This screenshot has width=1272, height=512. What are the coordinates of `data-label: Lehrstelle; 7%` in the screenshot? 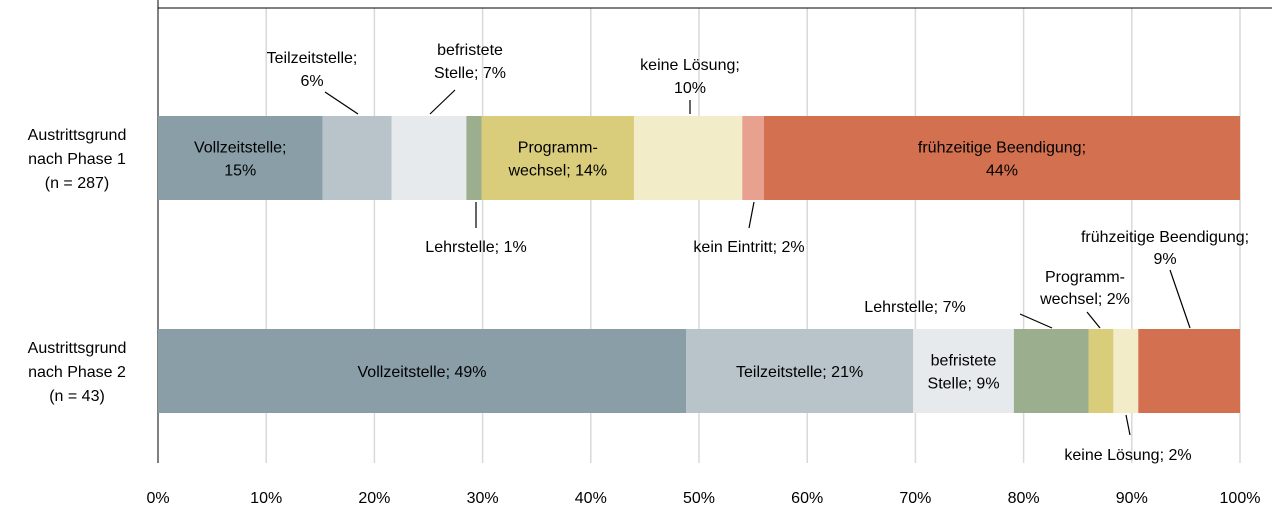 It's located at (914, 307).